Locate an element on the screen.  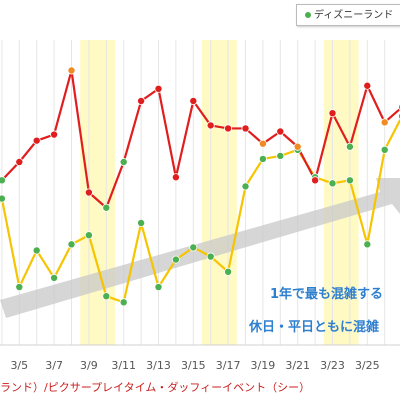
x-tick-label: 3/23 is located at coordinates (332, 365).